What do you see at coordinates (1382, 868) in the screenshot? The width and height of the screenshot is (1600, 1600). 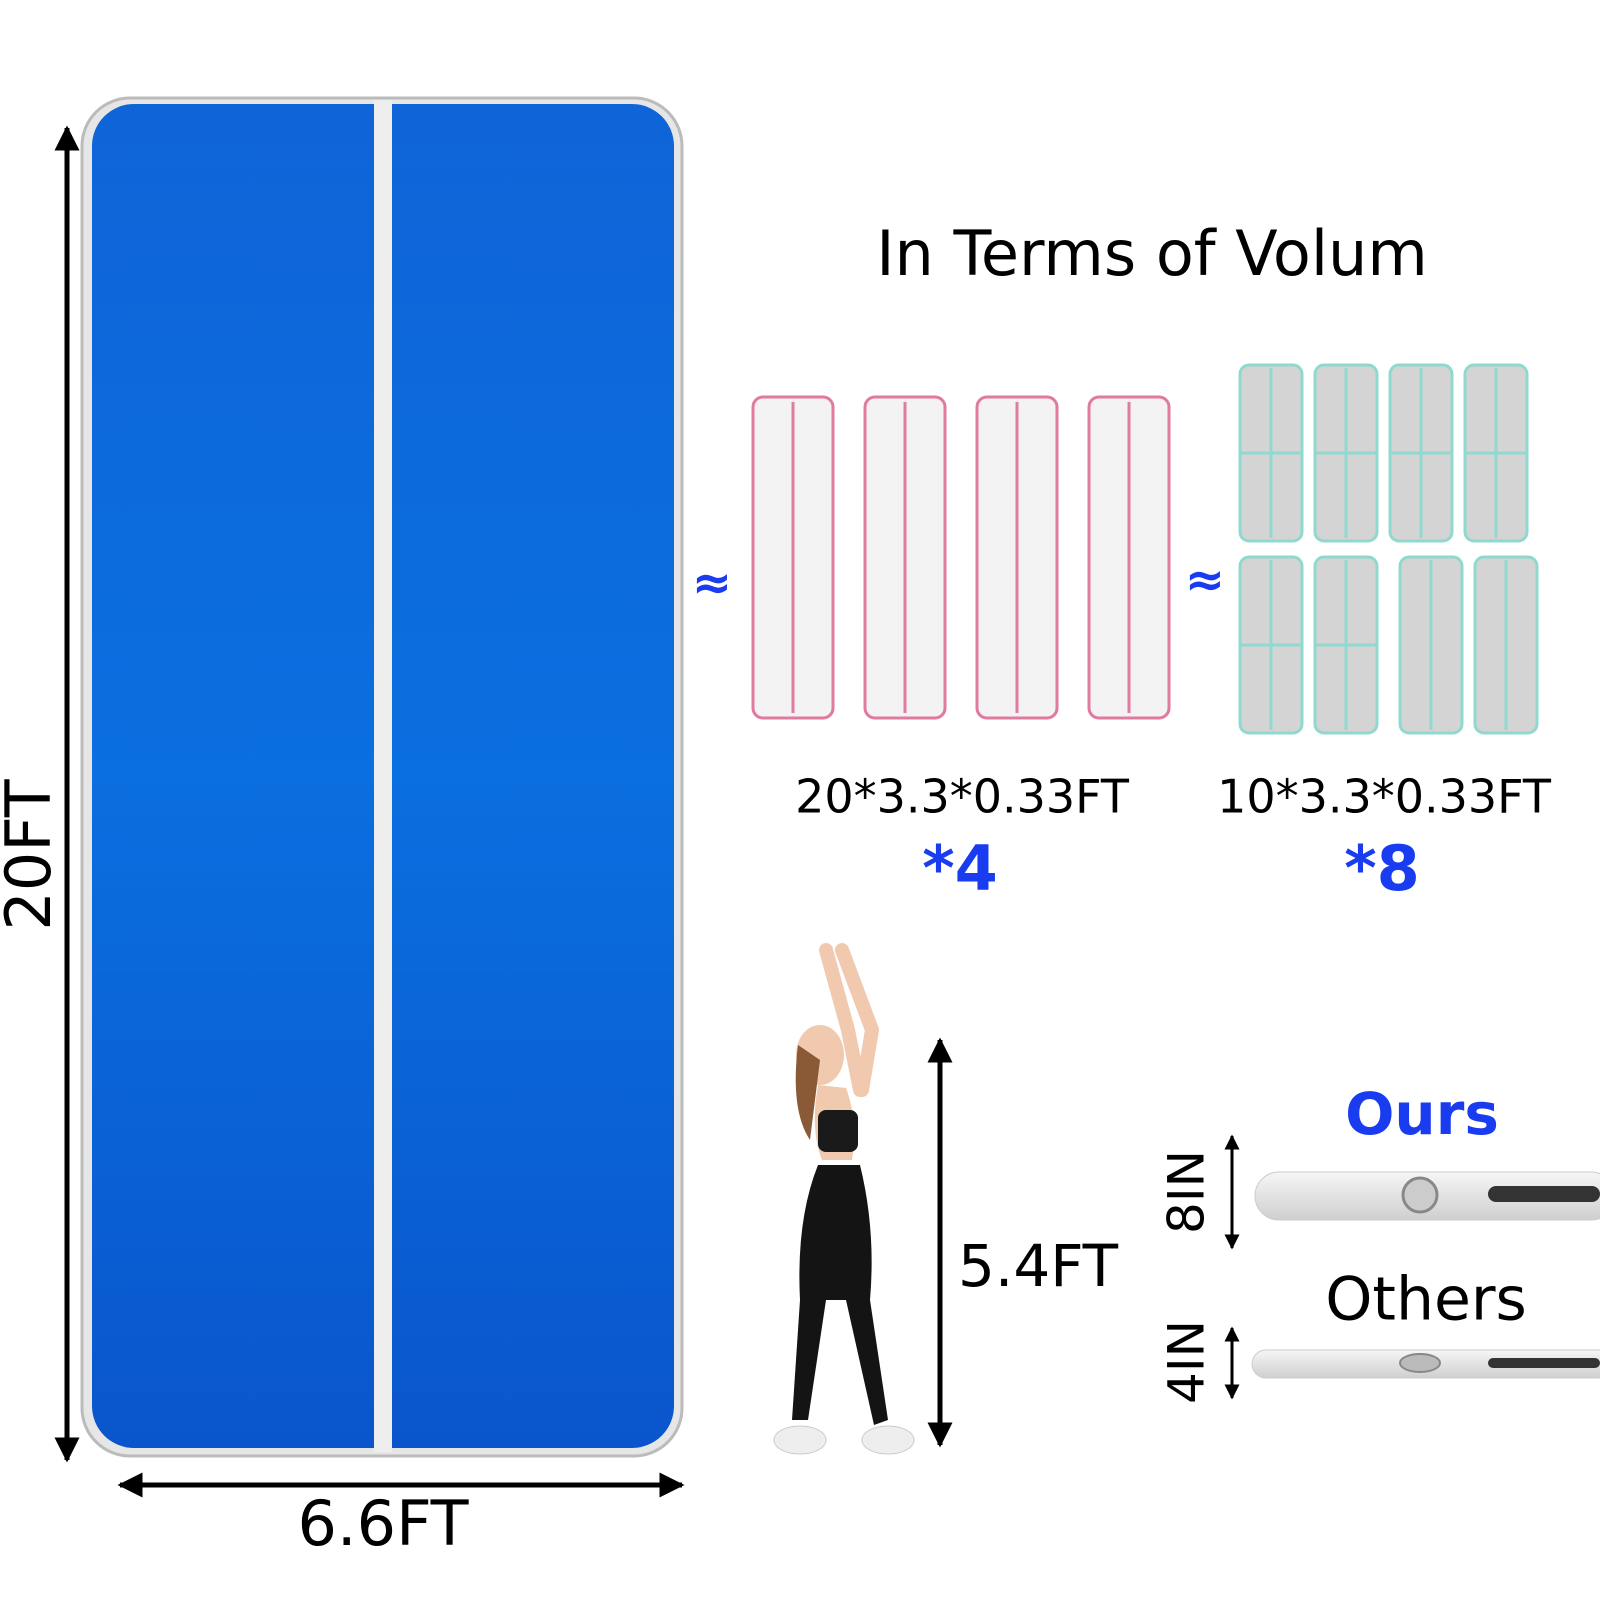 I see `multiplier: *8` at bounding box center [1382, 868].